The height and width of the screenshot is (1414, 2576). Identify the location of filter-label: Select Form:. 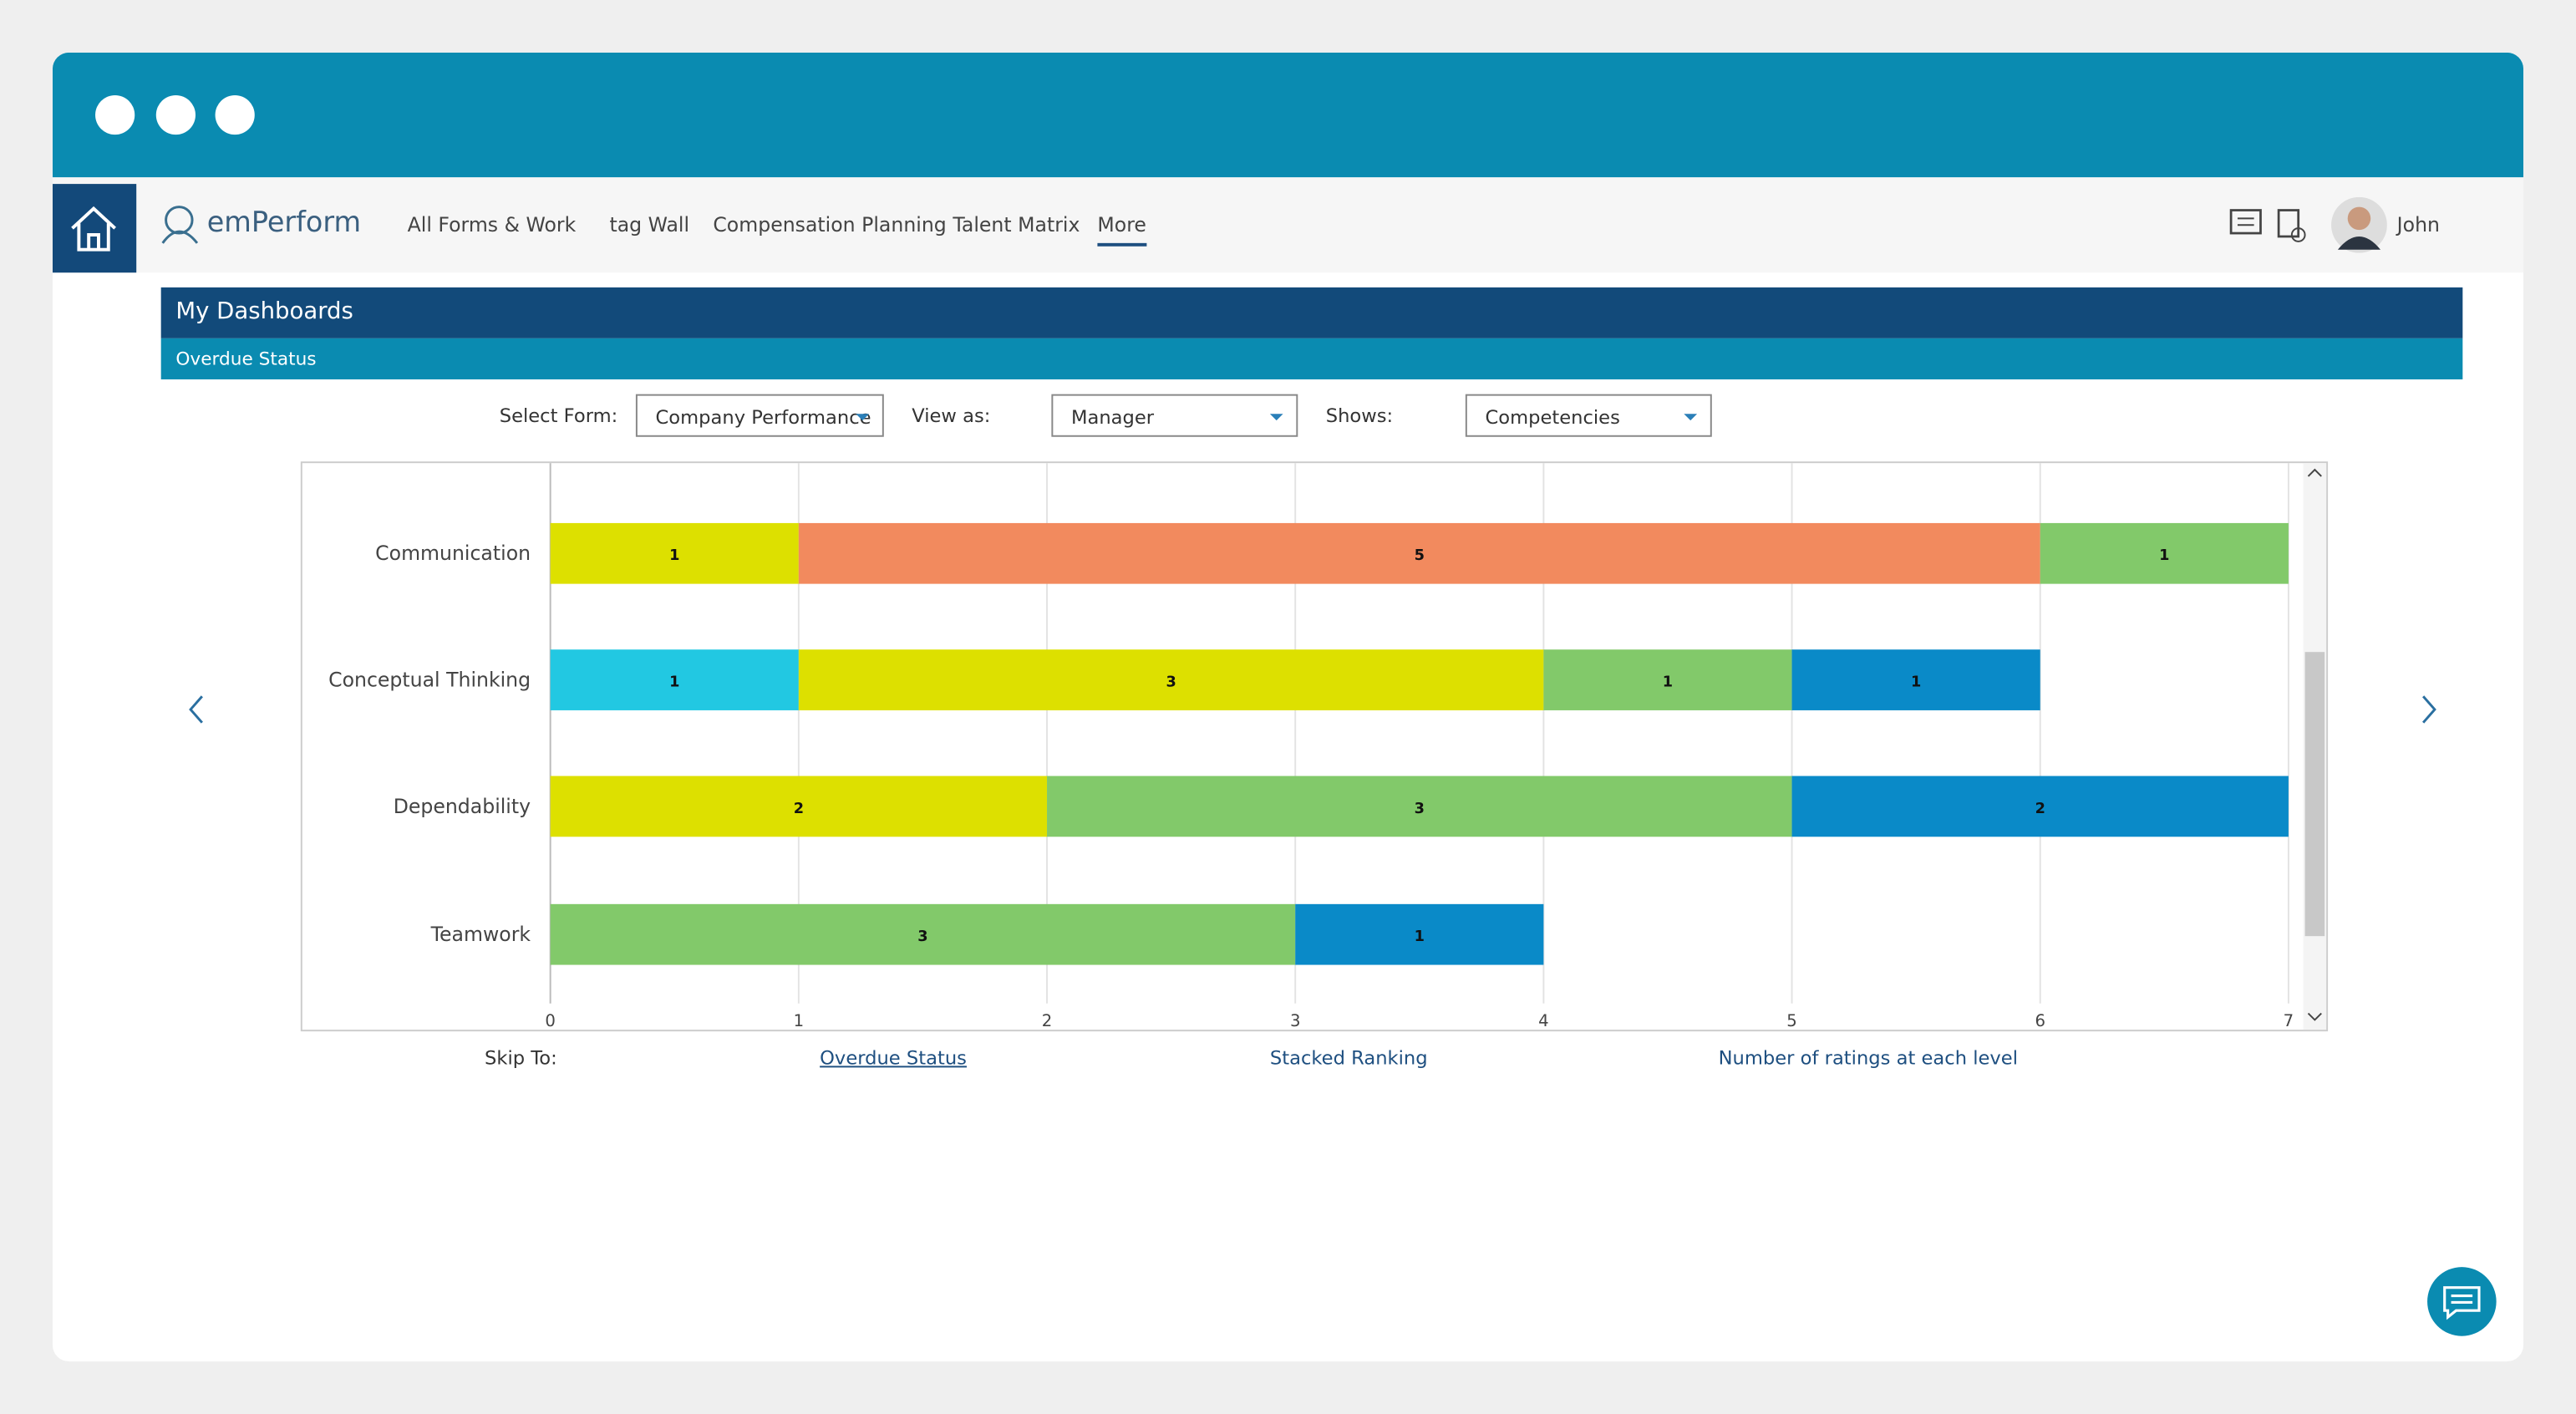
(558, 416).